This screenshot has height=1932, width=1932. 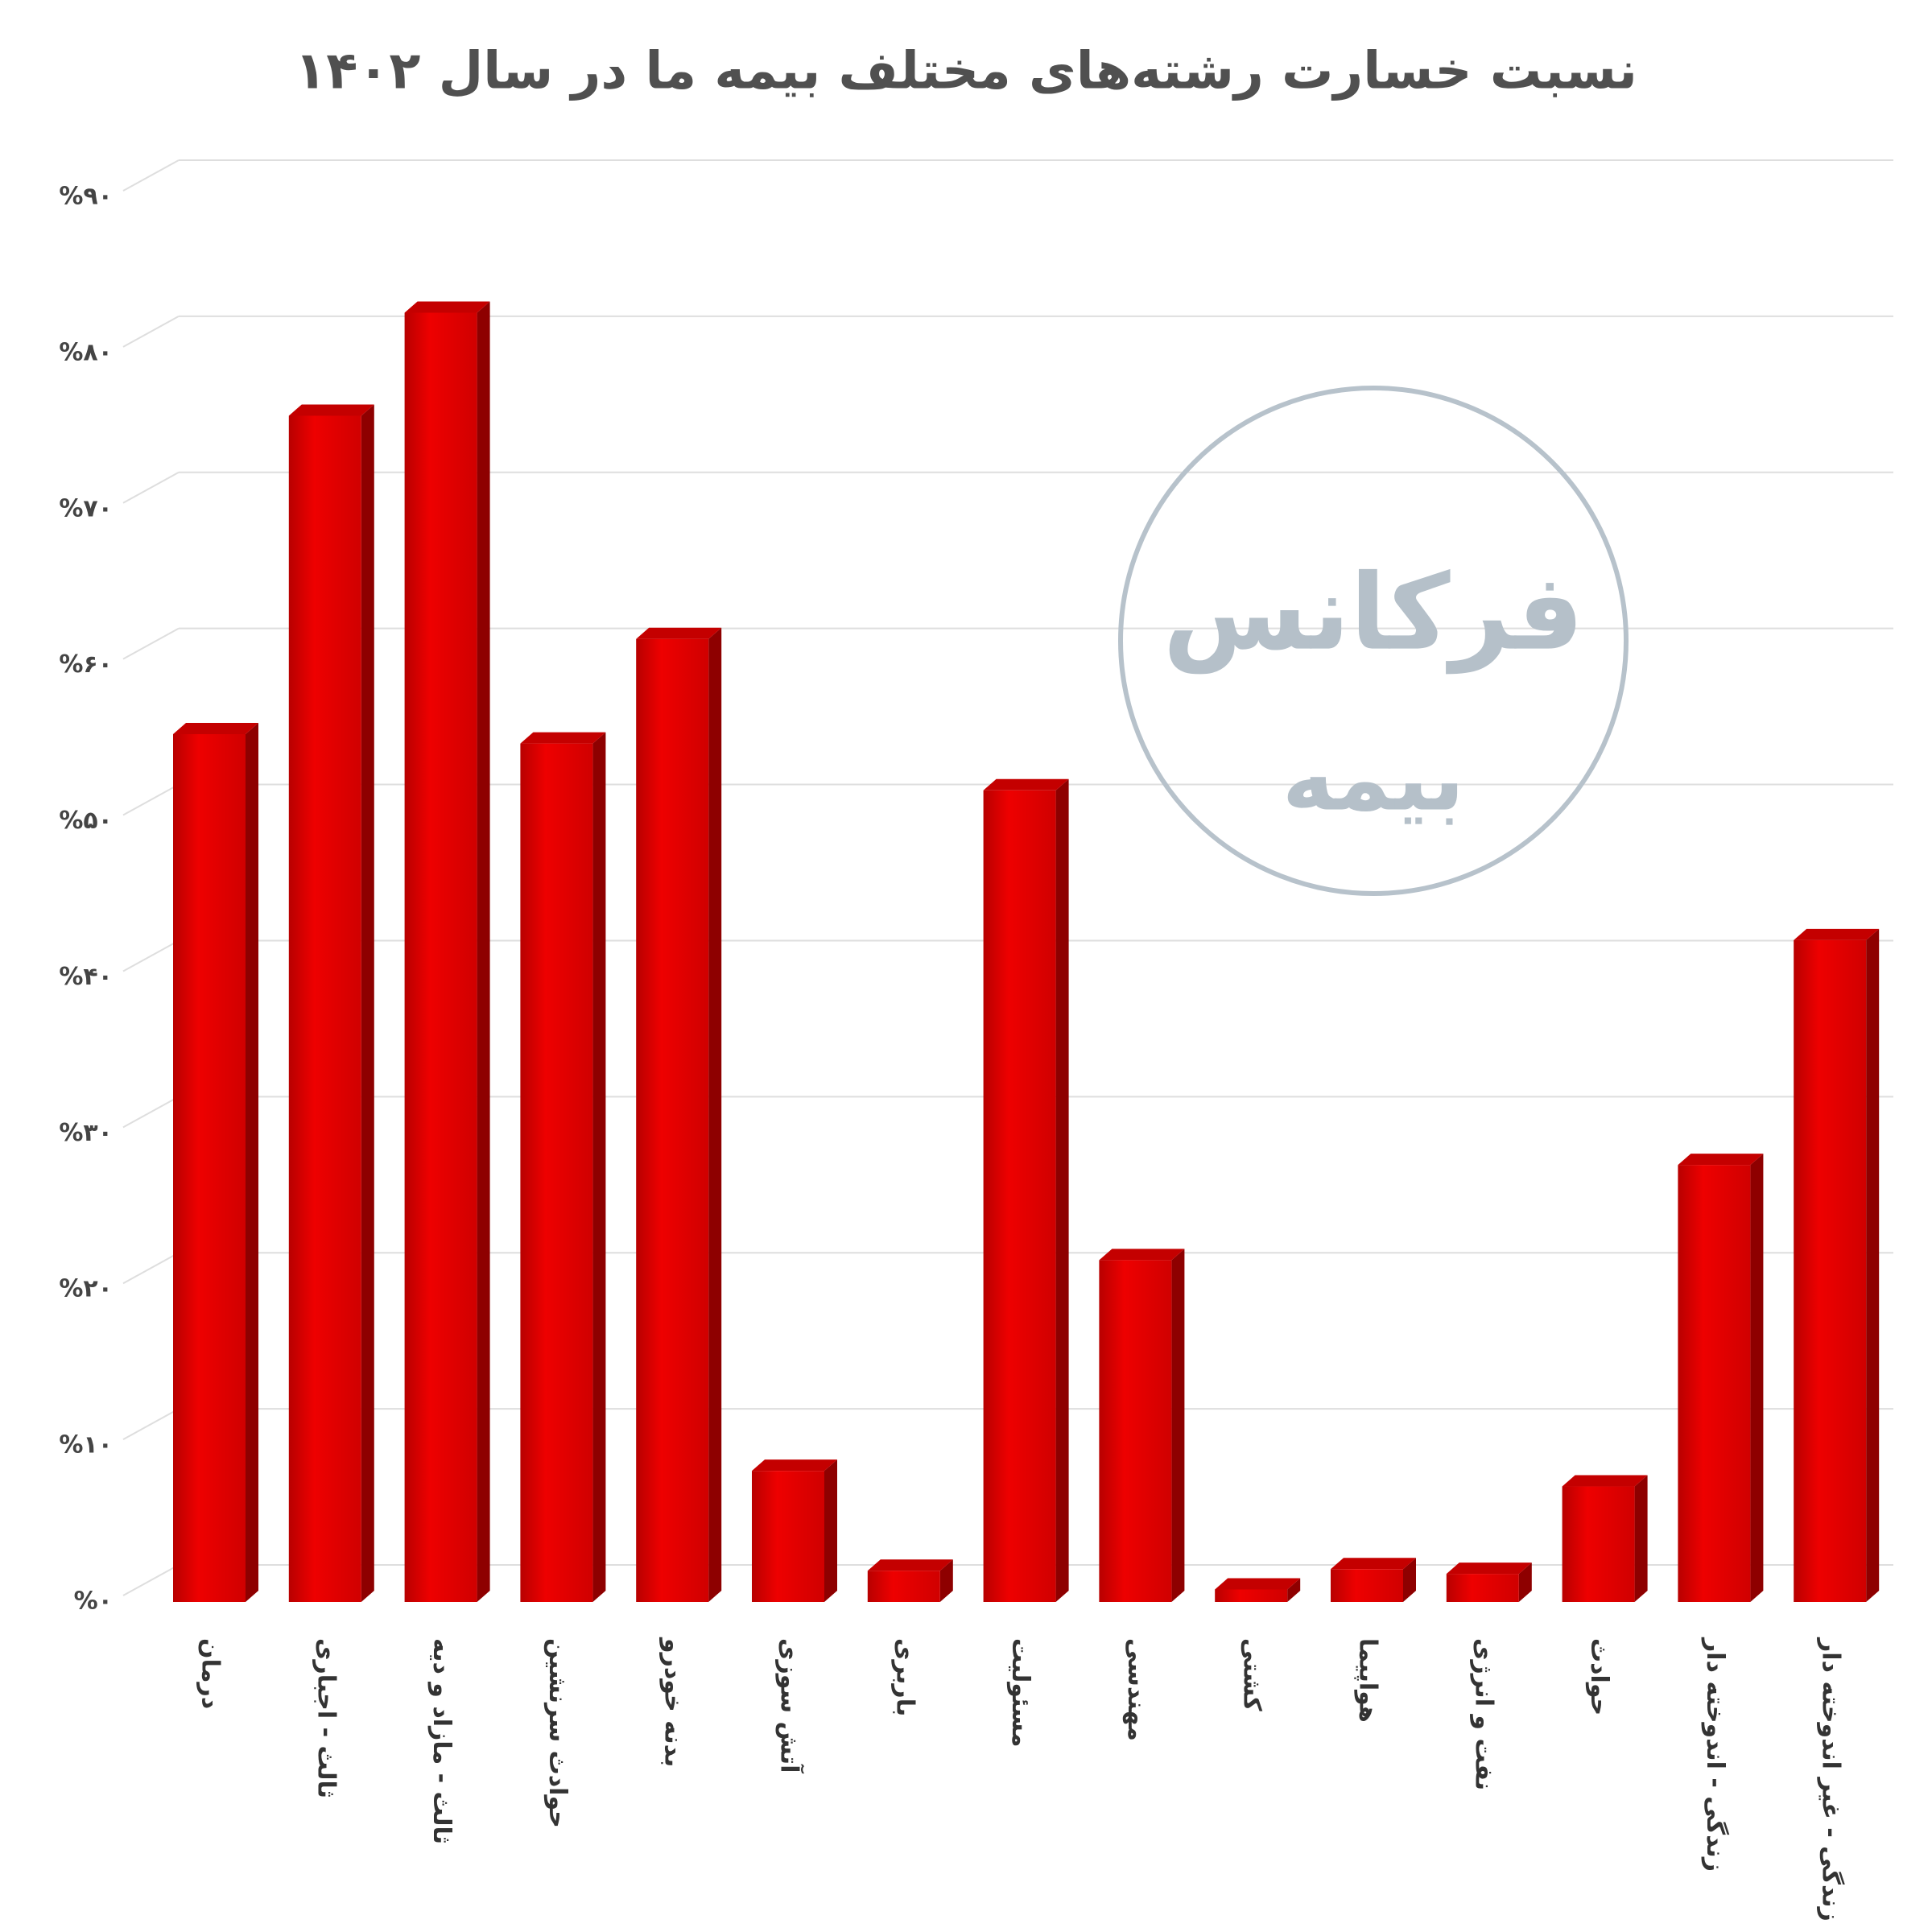 What do you see at coordinates (442, 1741) in the screenshot?
I see `x-tick-label: ثالث - مازاد و دیه` at bounding box center [442, 1741].